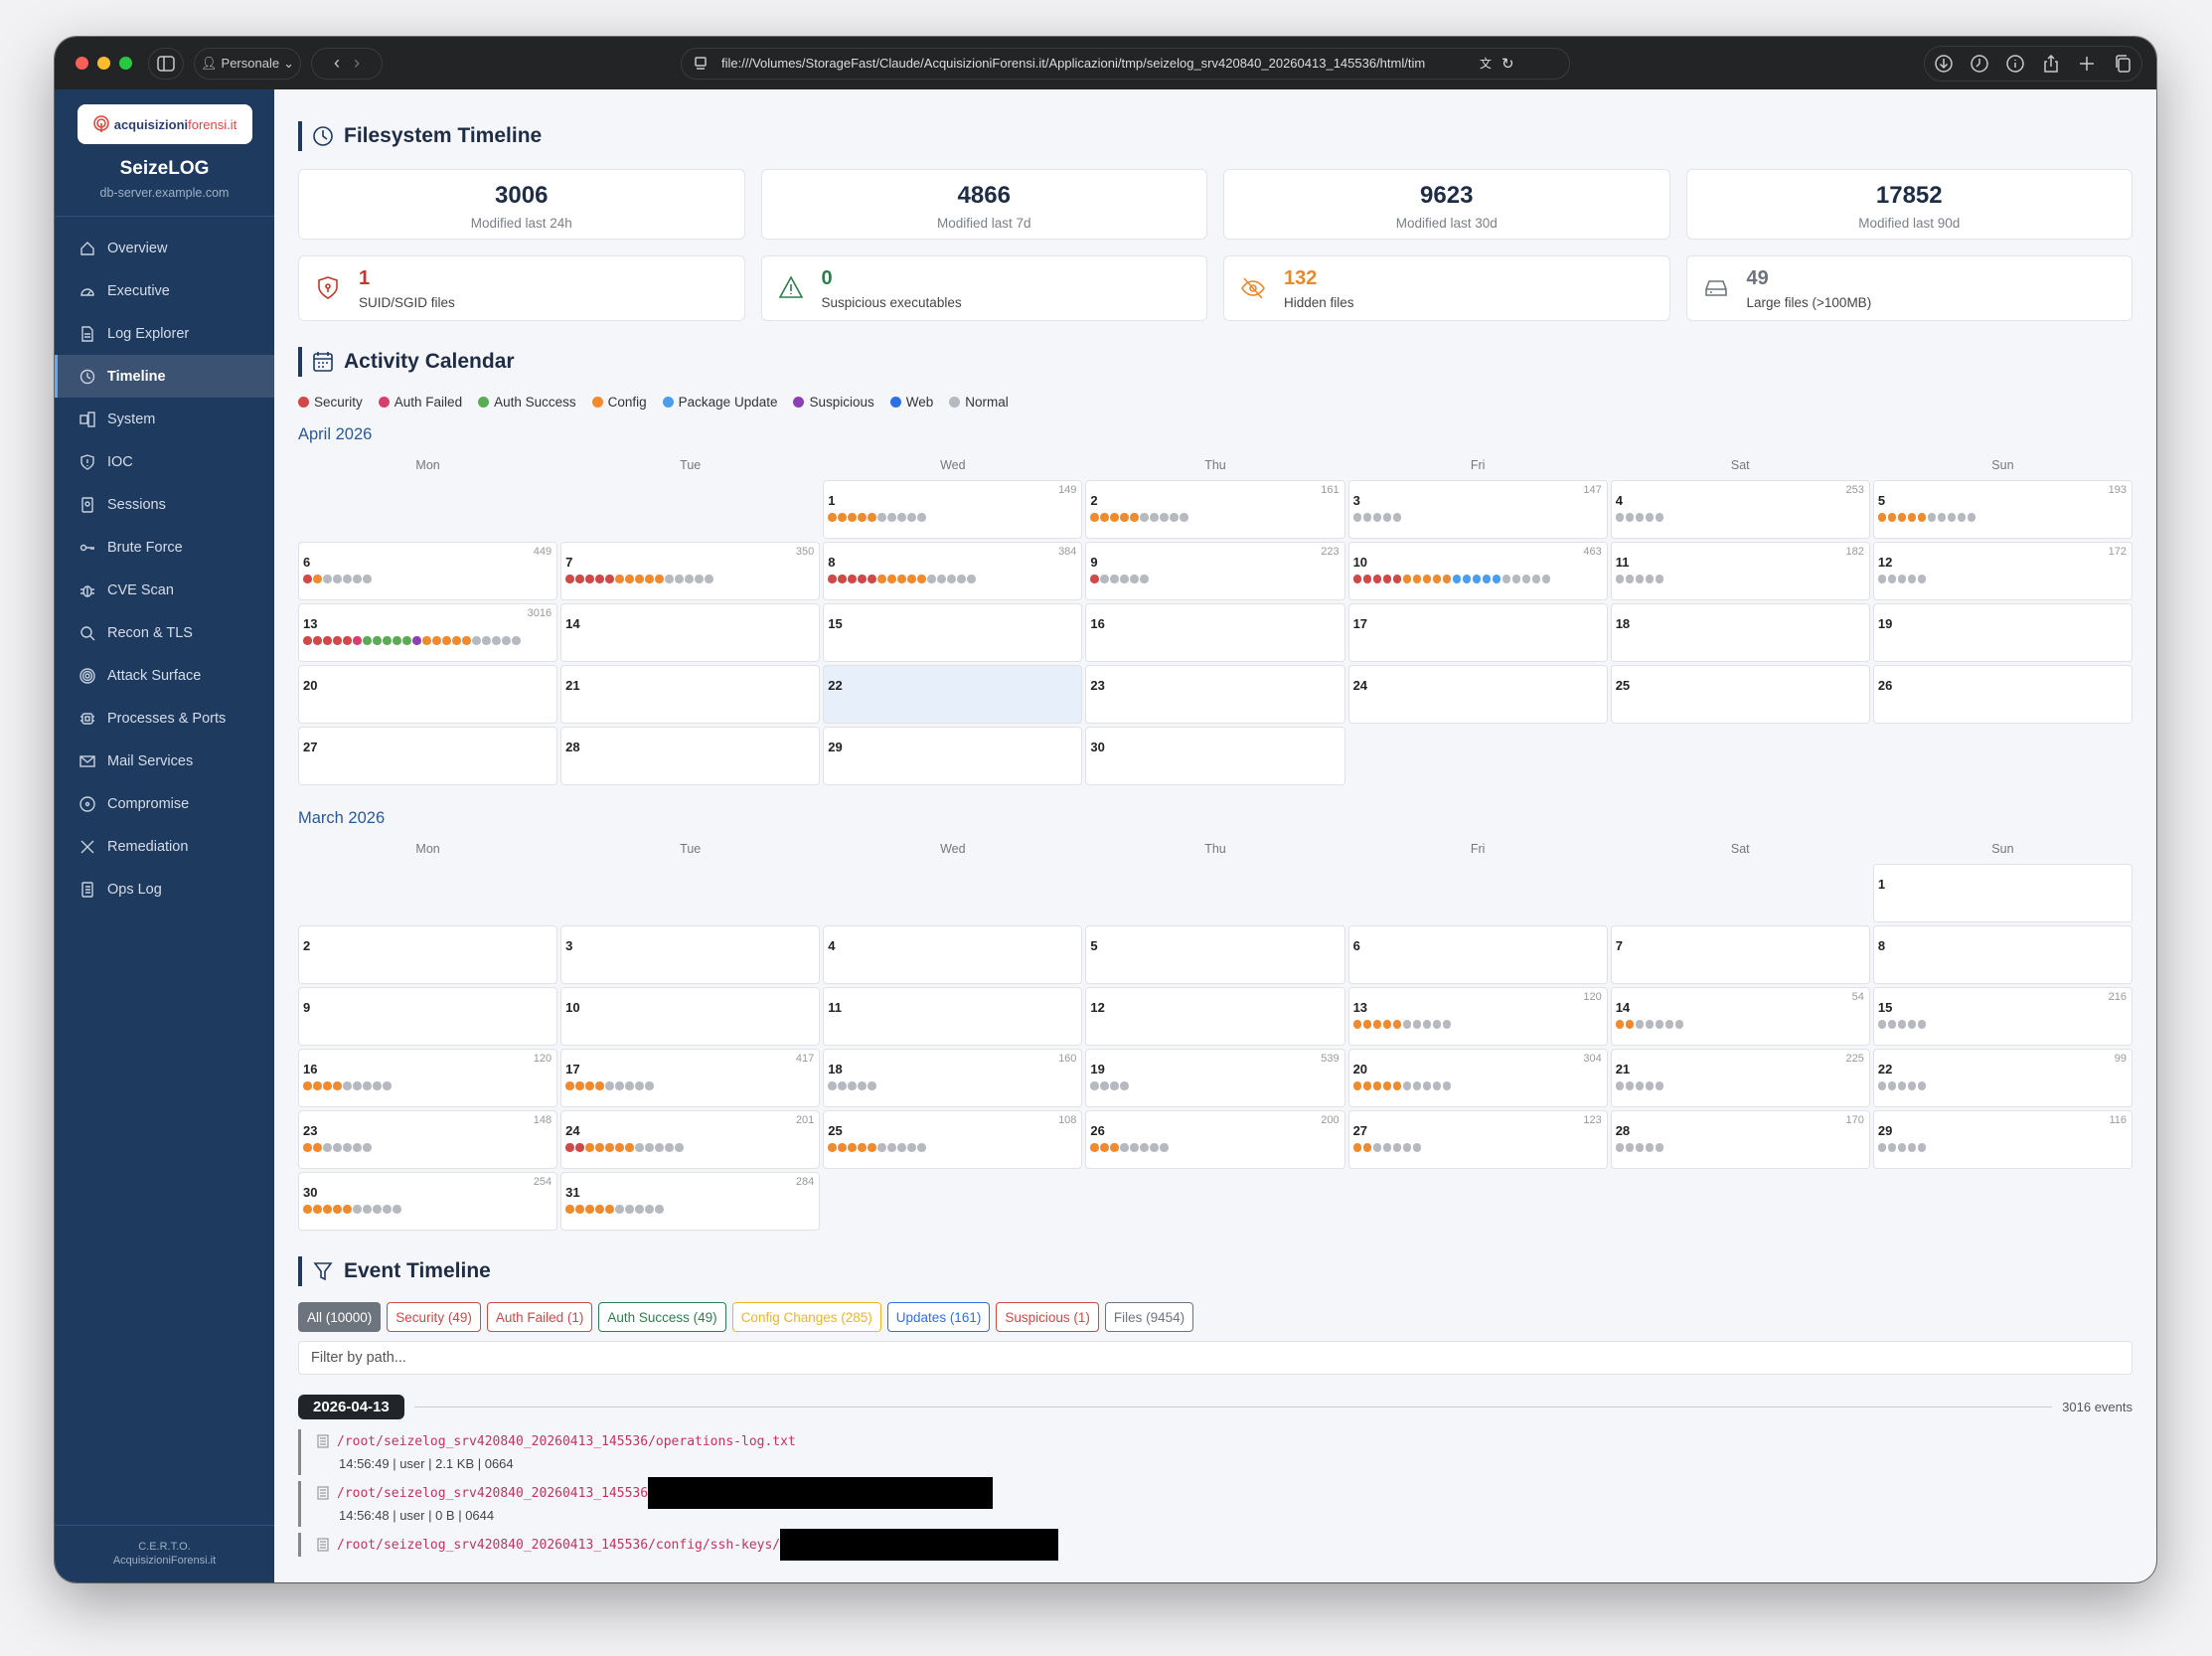 Image resolution: width=2212 pixels, height=1656 pixels. Describe the element at coordinates (357, 63) in the screenshot. I see `forward-button: ›` at that location.